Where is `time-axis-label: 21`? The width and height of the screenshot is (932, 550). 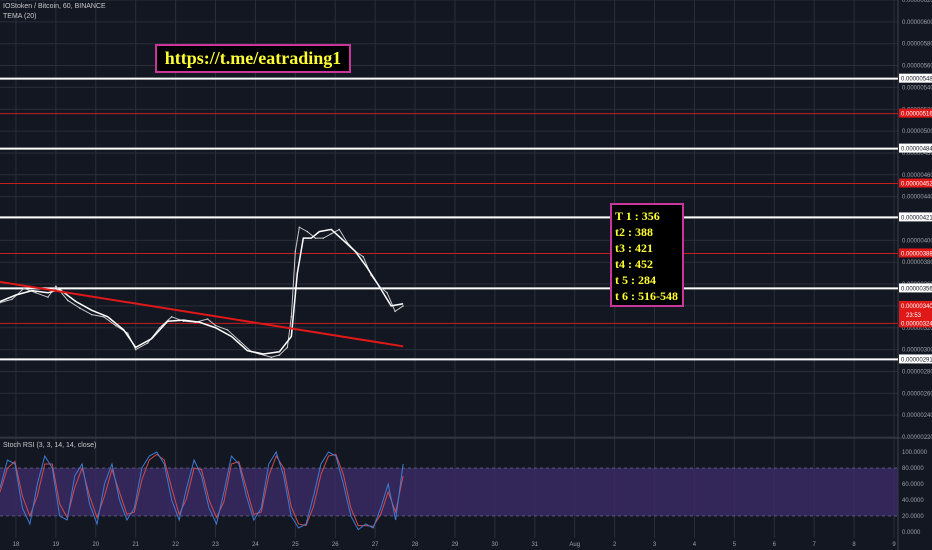 time-axis-label: 21 is located at coordinates (135, 545).